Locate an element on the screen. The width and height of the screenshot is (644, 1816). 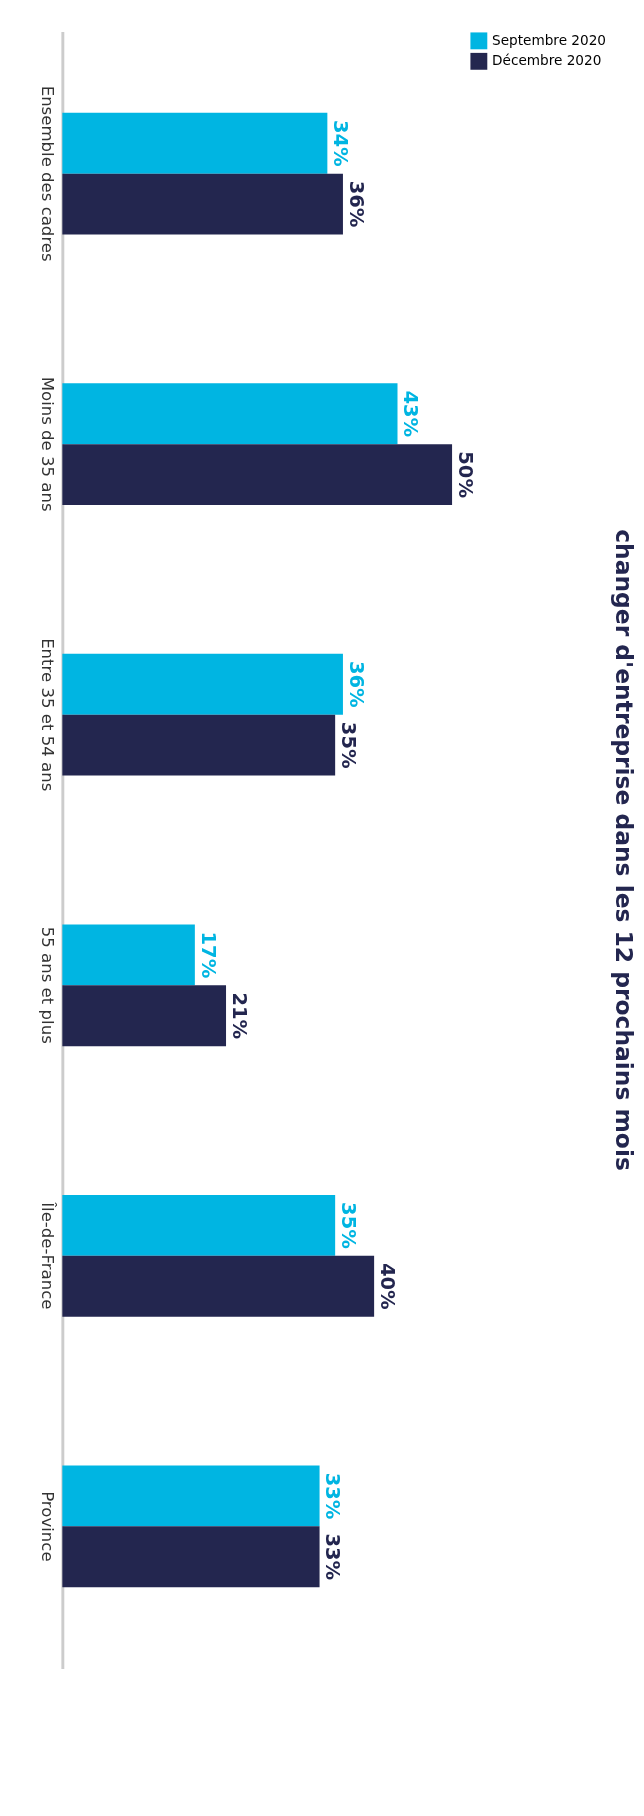
data-label: 40% is located at coordinates (387, 1286).